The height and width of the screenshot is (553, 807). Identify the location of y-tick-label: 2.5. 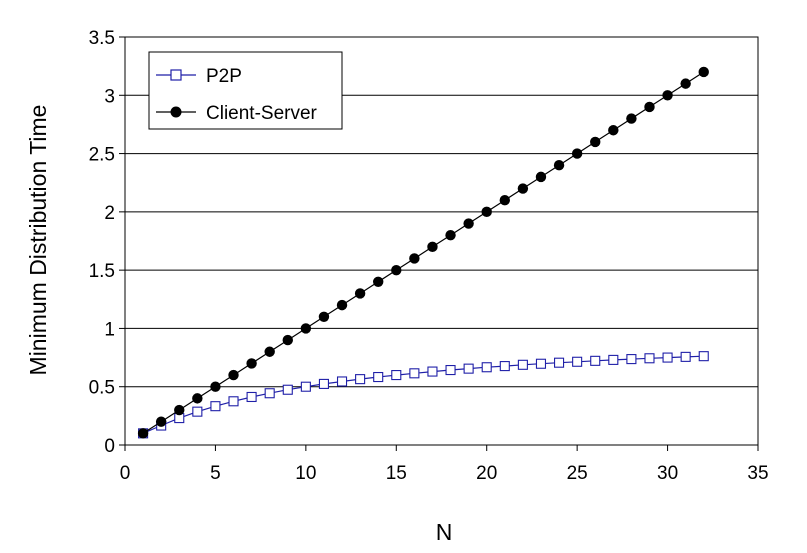
(102, 155).